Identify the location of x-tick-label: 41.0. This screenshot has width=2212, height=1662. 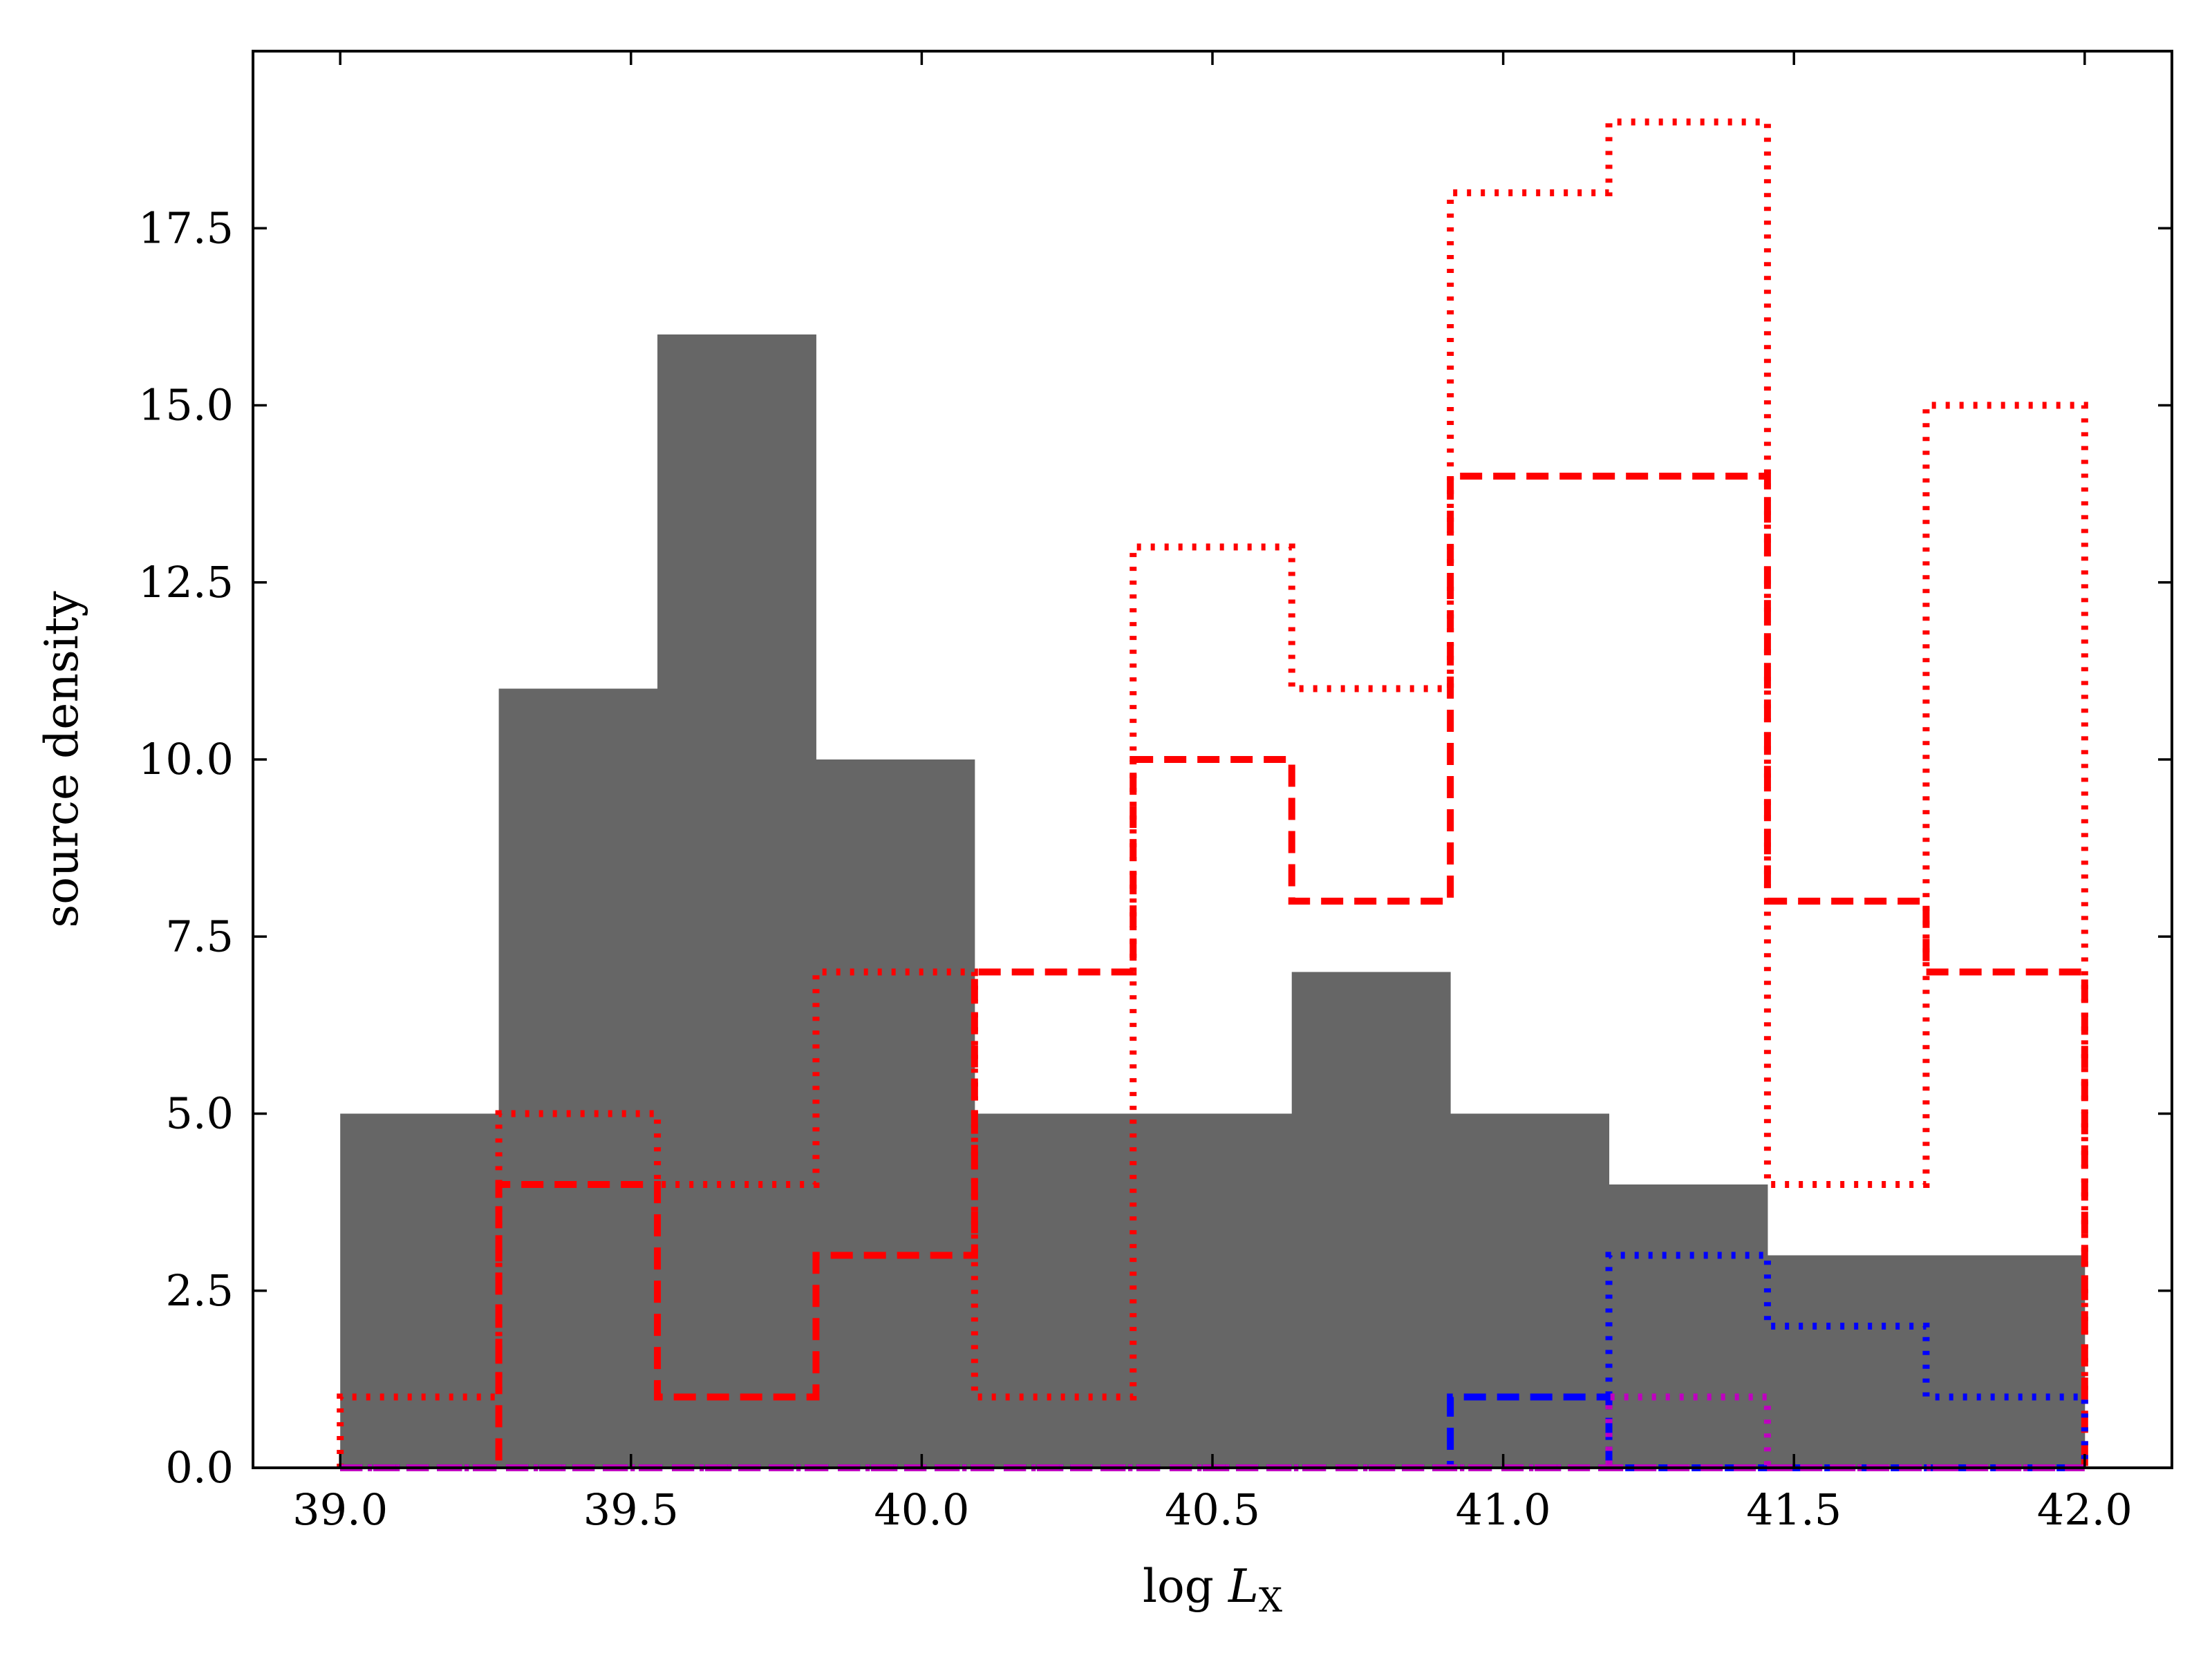
(1503, 1510).